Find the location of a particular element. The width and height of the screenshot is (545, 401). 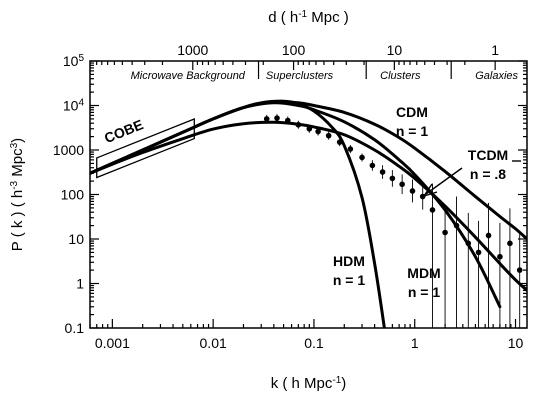

y-axis-title: P ( k ) ( h-3 Mpc3) is located at coordinates (18, 194).